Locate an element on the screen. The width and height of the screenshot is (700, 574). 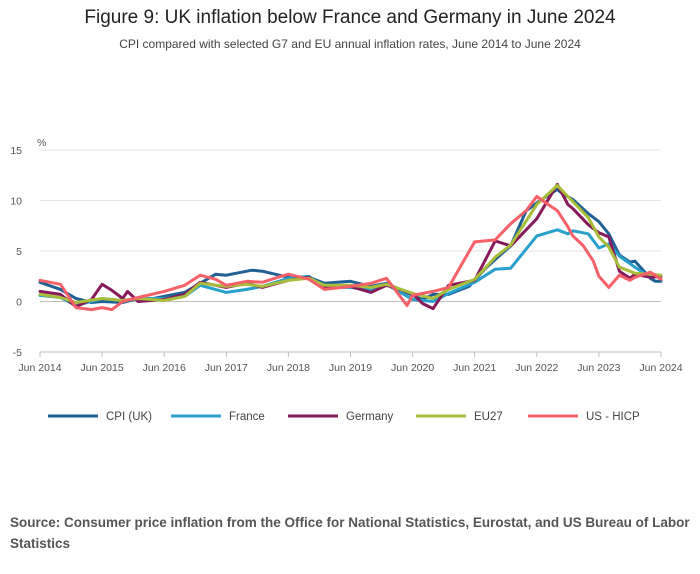
x-tick-label: Jun 2022 is located at coordinates (536, 368).